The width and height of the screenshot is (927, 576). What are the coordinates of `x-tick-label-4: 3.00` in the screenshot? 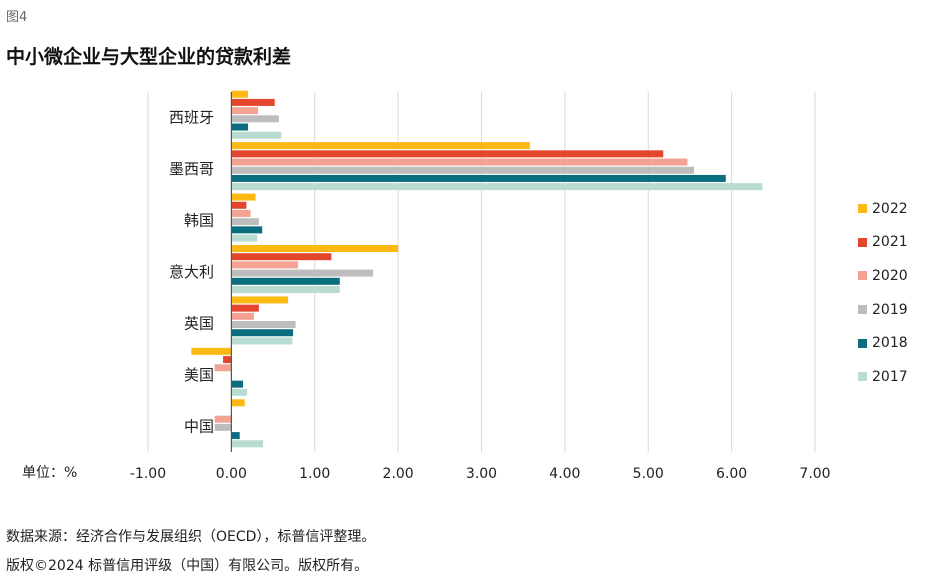 It's located at (481, 474).